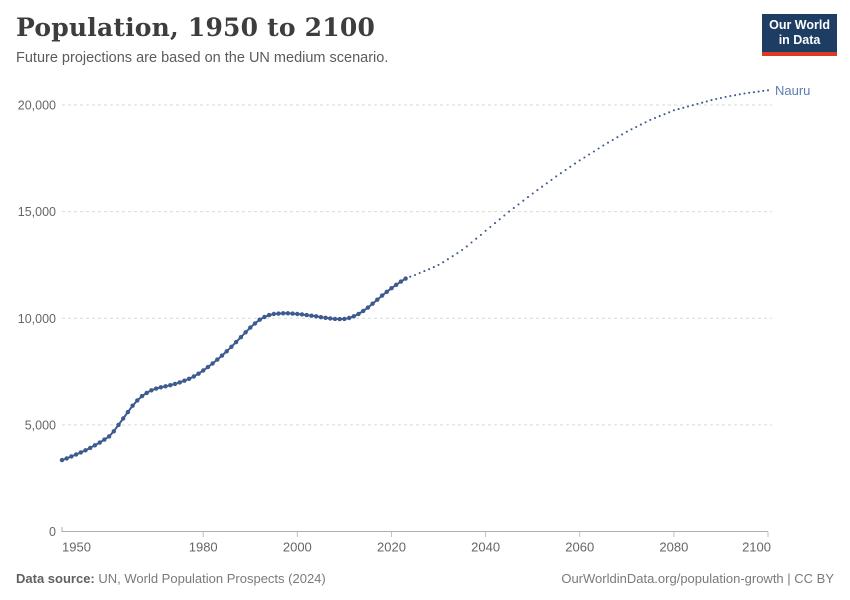 This screenshot has height=600, width=850. Describe the element at coordinates (414, 529) in the screenshot. I see `x-axis-line` at that location.